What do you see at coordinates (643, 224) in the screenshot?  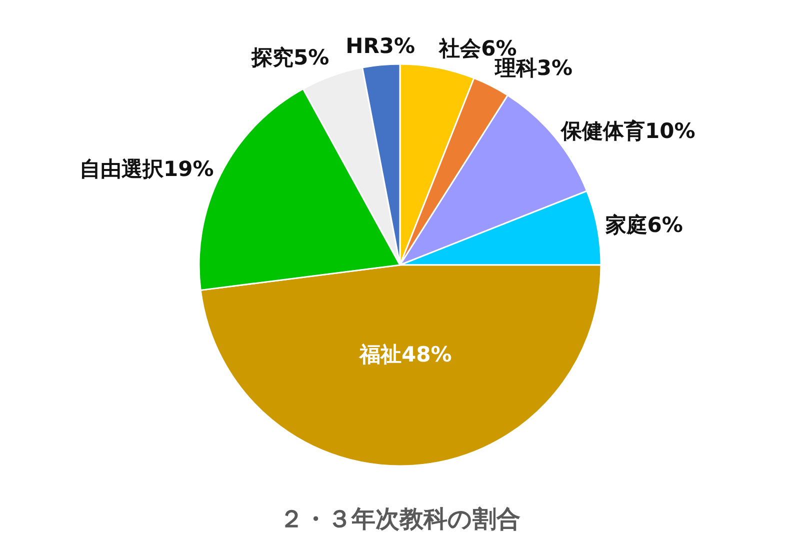 I see `slice-label: 家庭6%` at bounding box center [643, 224].